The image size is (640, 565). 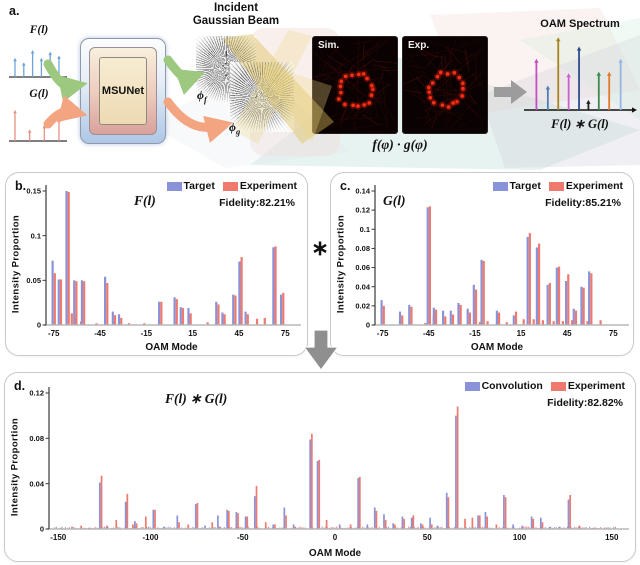 What do you see at coordinates (394, 200) in the screenshot?
I see `panel-c-chart-title: G(l)` at bounding box center [394, 200].